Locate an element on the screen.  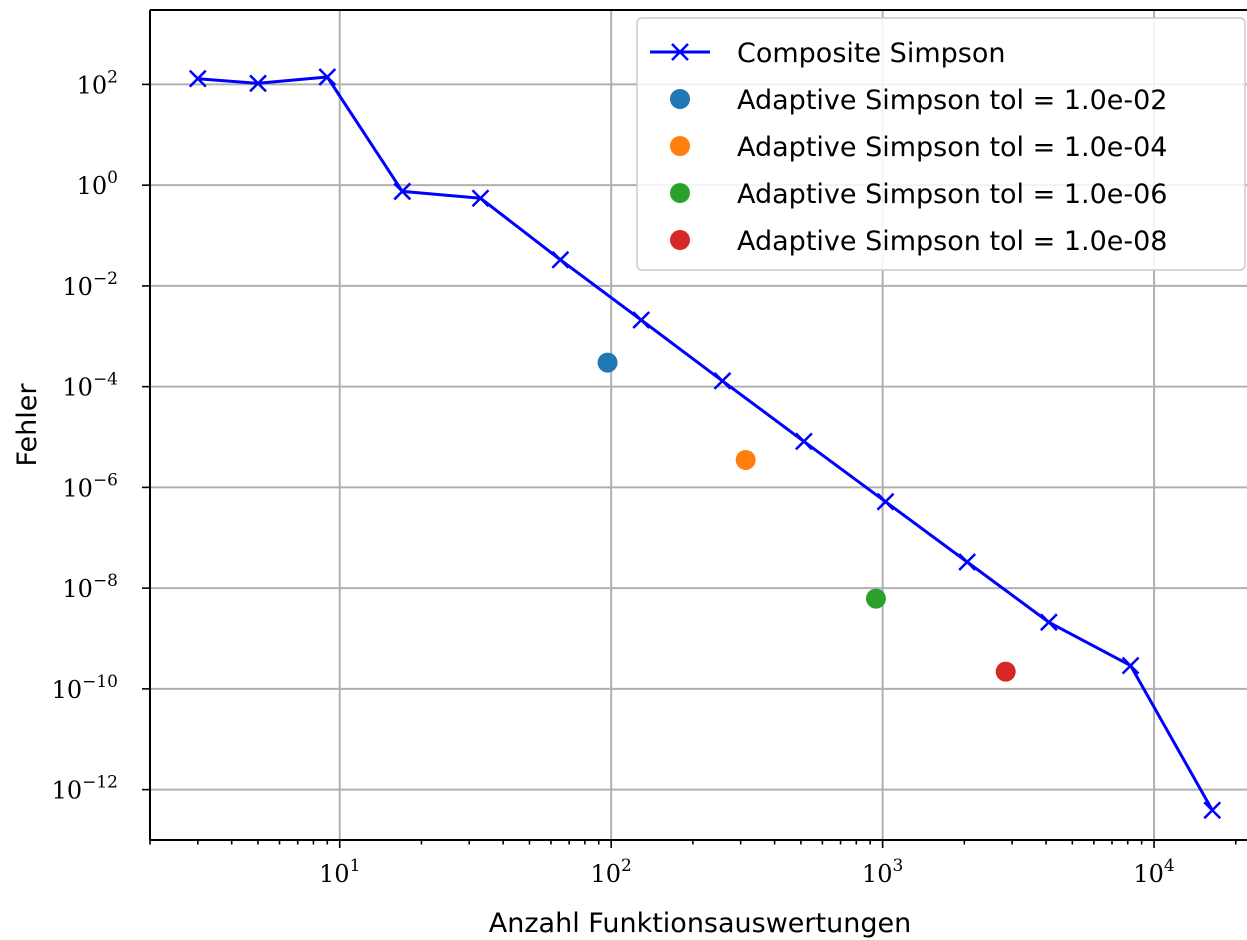
legend-entry: Composite Simpson is located at coordinates (827, 53).